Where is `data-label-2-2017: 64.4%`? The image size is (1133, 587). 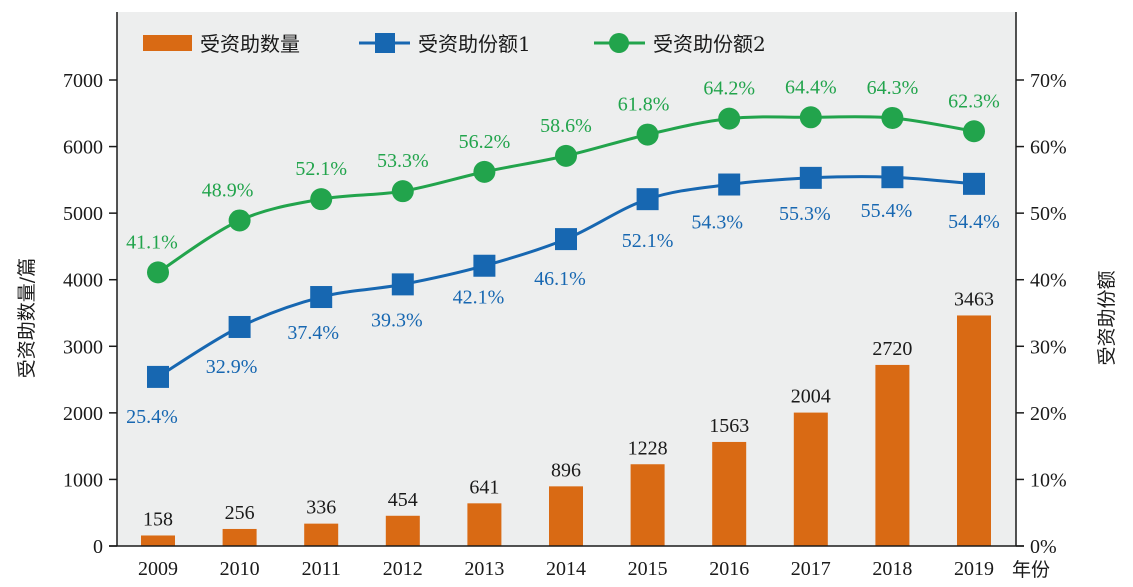
data-label-2-2017: 64.4% is located at coordinates (811, 87).